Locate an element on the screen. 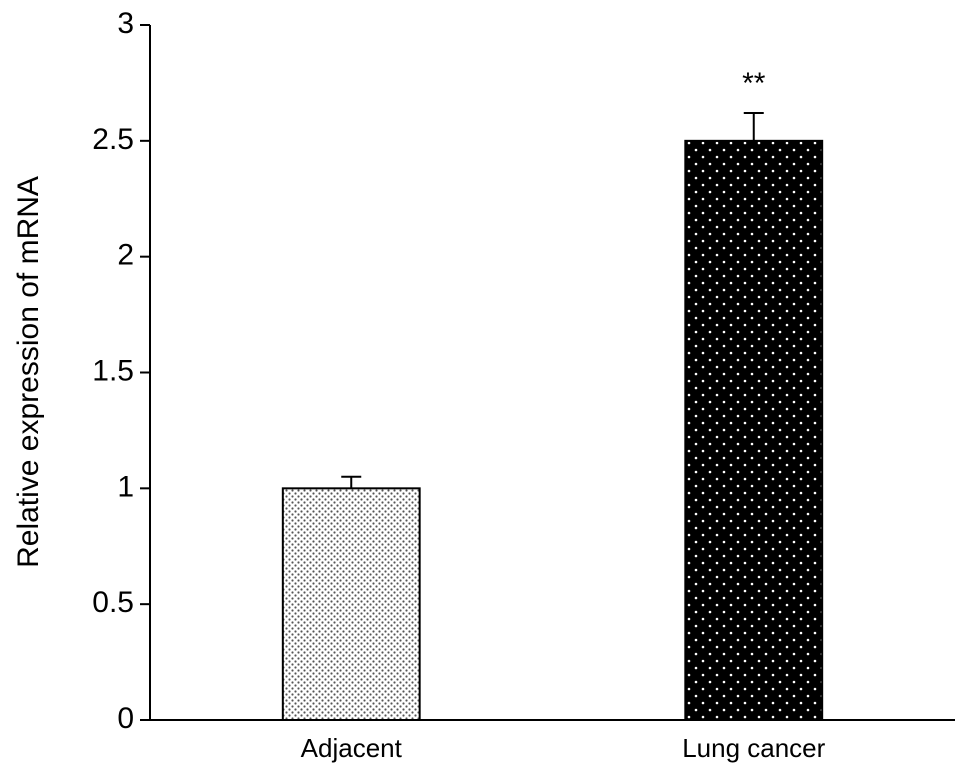 This screenshot has width=969, height=778. x-tick-label: Adjacent is located at coordinates (352, 748).